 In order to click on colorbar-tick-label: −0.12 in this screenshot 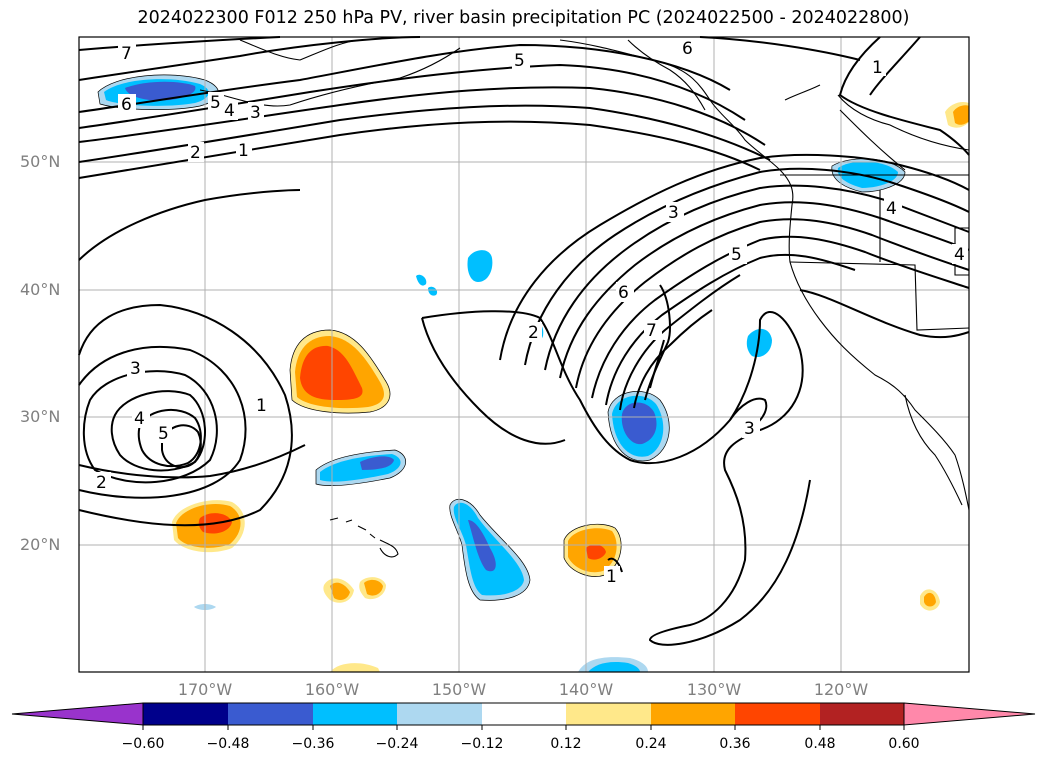, I will do `click(482, 744)`.